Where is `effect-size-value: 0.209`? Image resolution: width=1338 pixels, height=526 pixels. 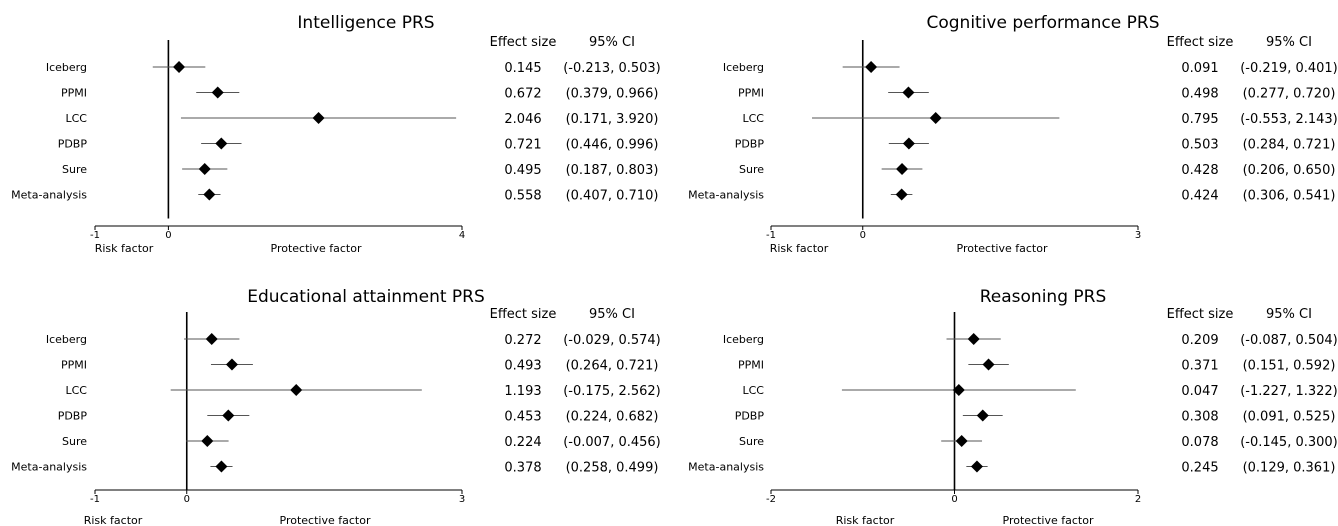 effect-size-value: 0.209 is located at coordinates (1199, 340).